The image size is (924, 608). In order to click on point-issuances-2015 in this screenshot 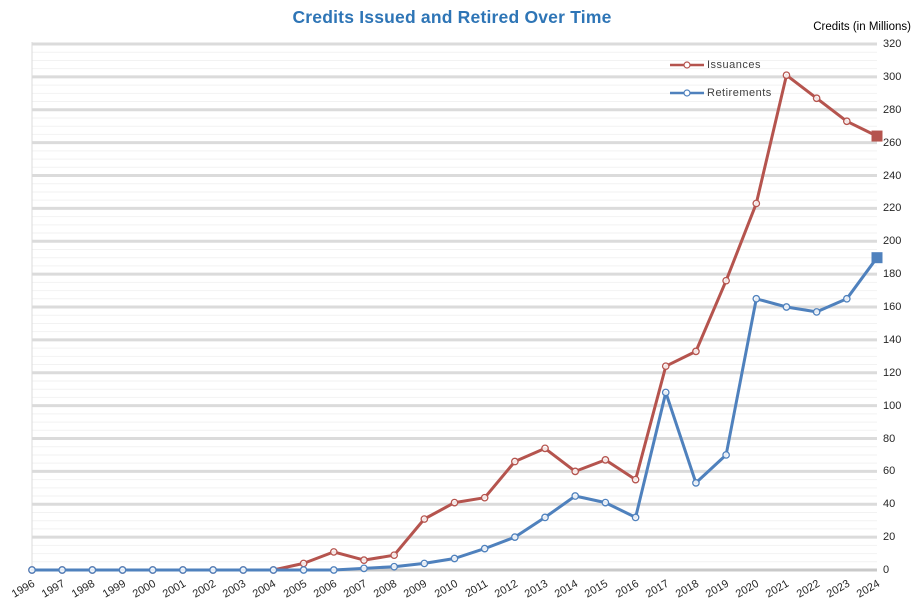, I will do `click(605, 460)`.